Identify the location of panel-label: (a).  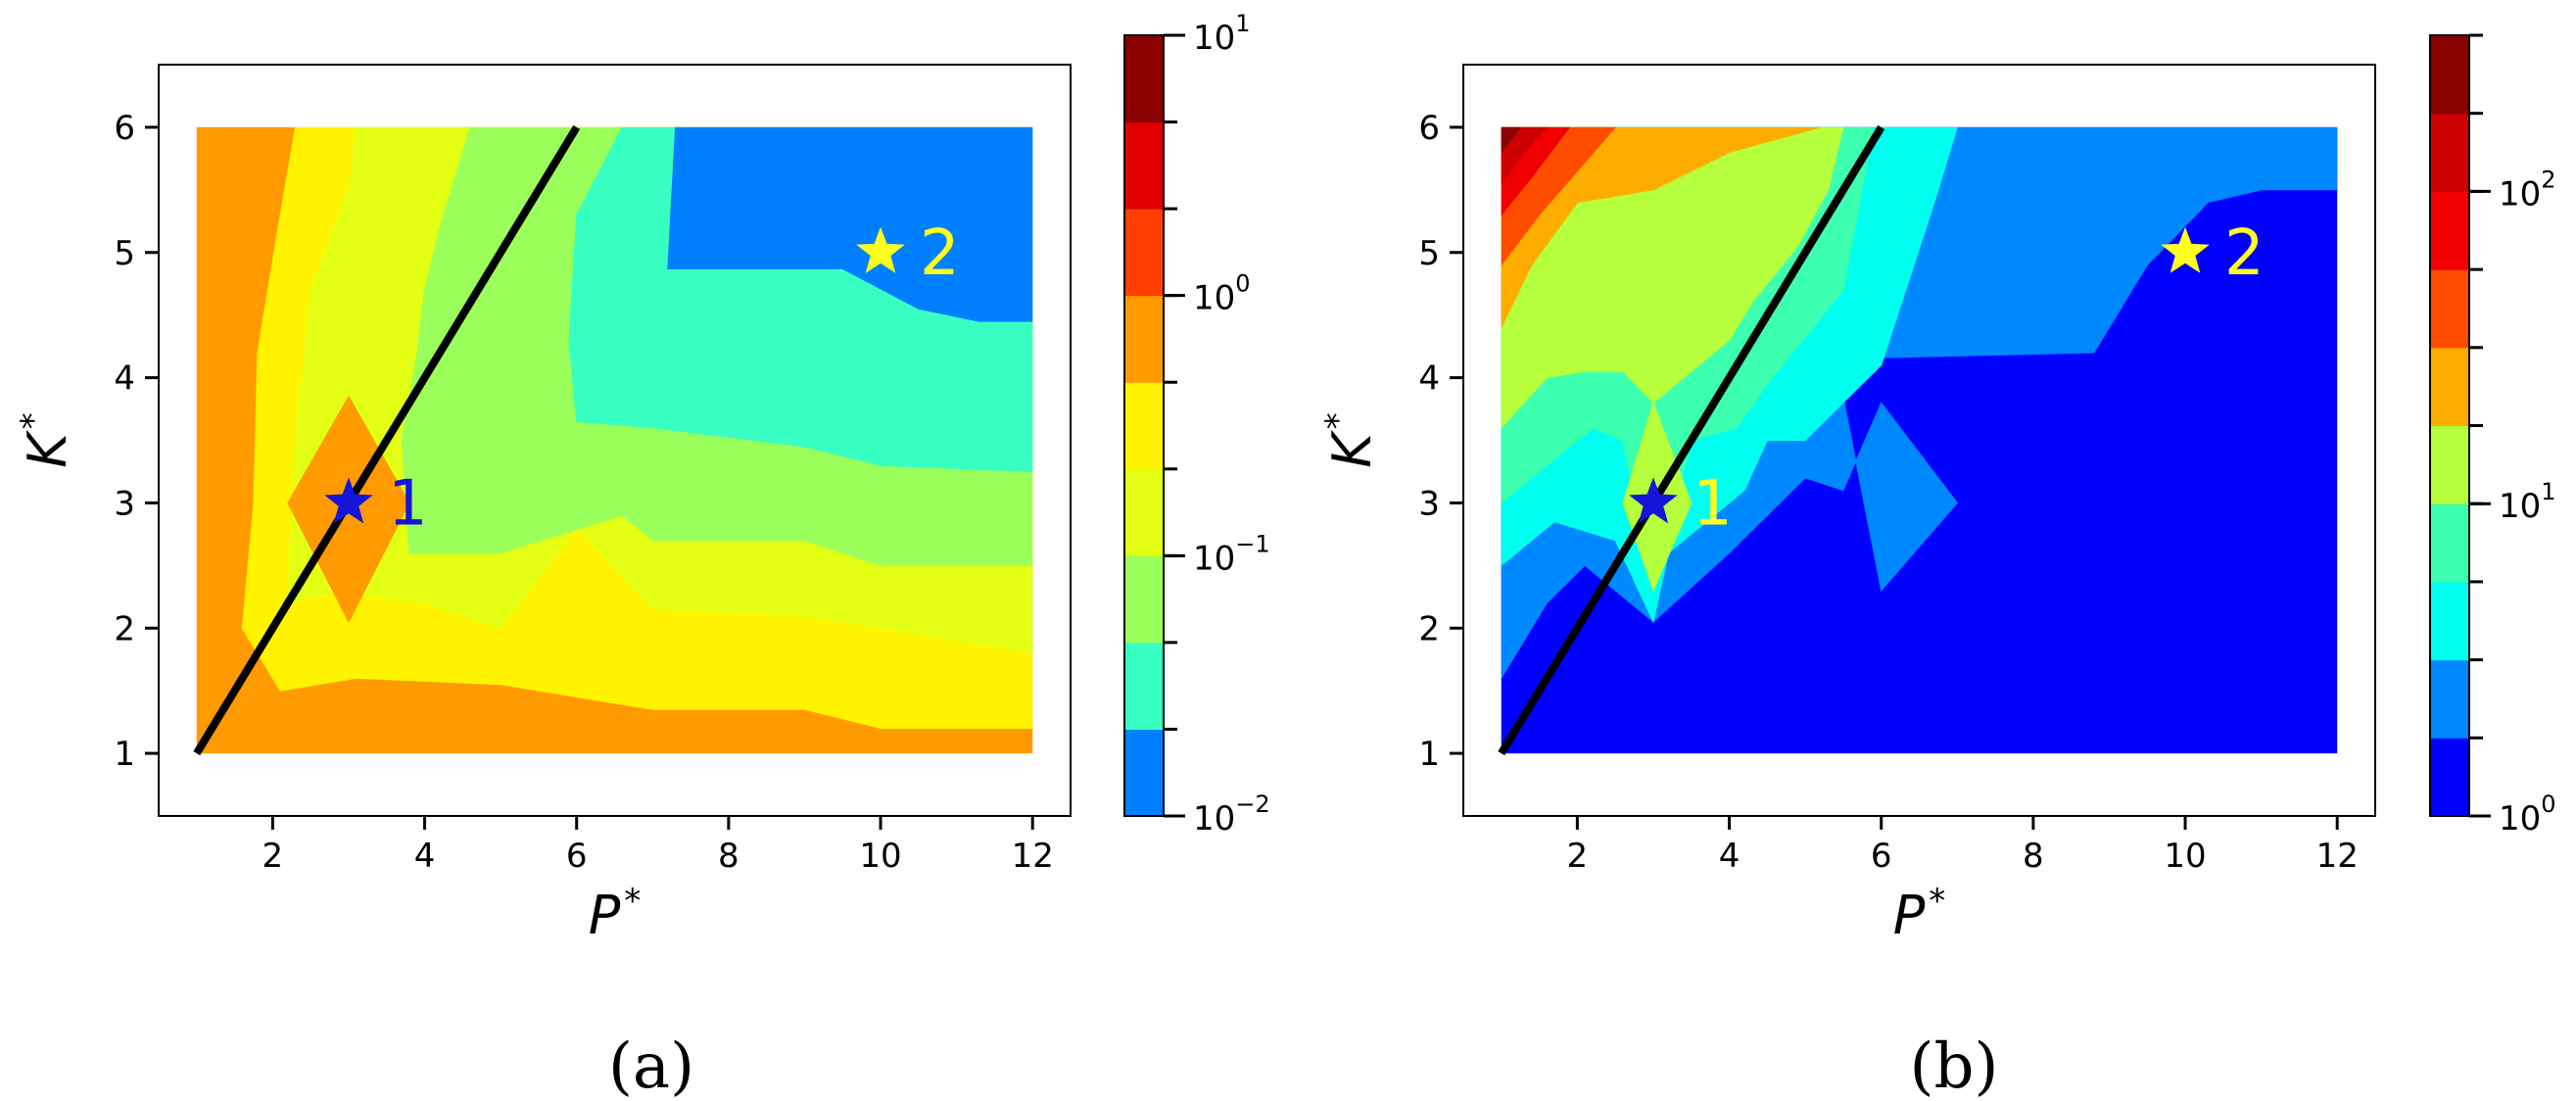
(651, 1065).